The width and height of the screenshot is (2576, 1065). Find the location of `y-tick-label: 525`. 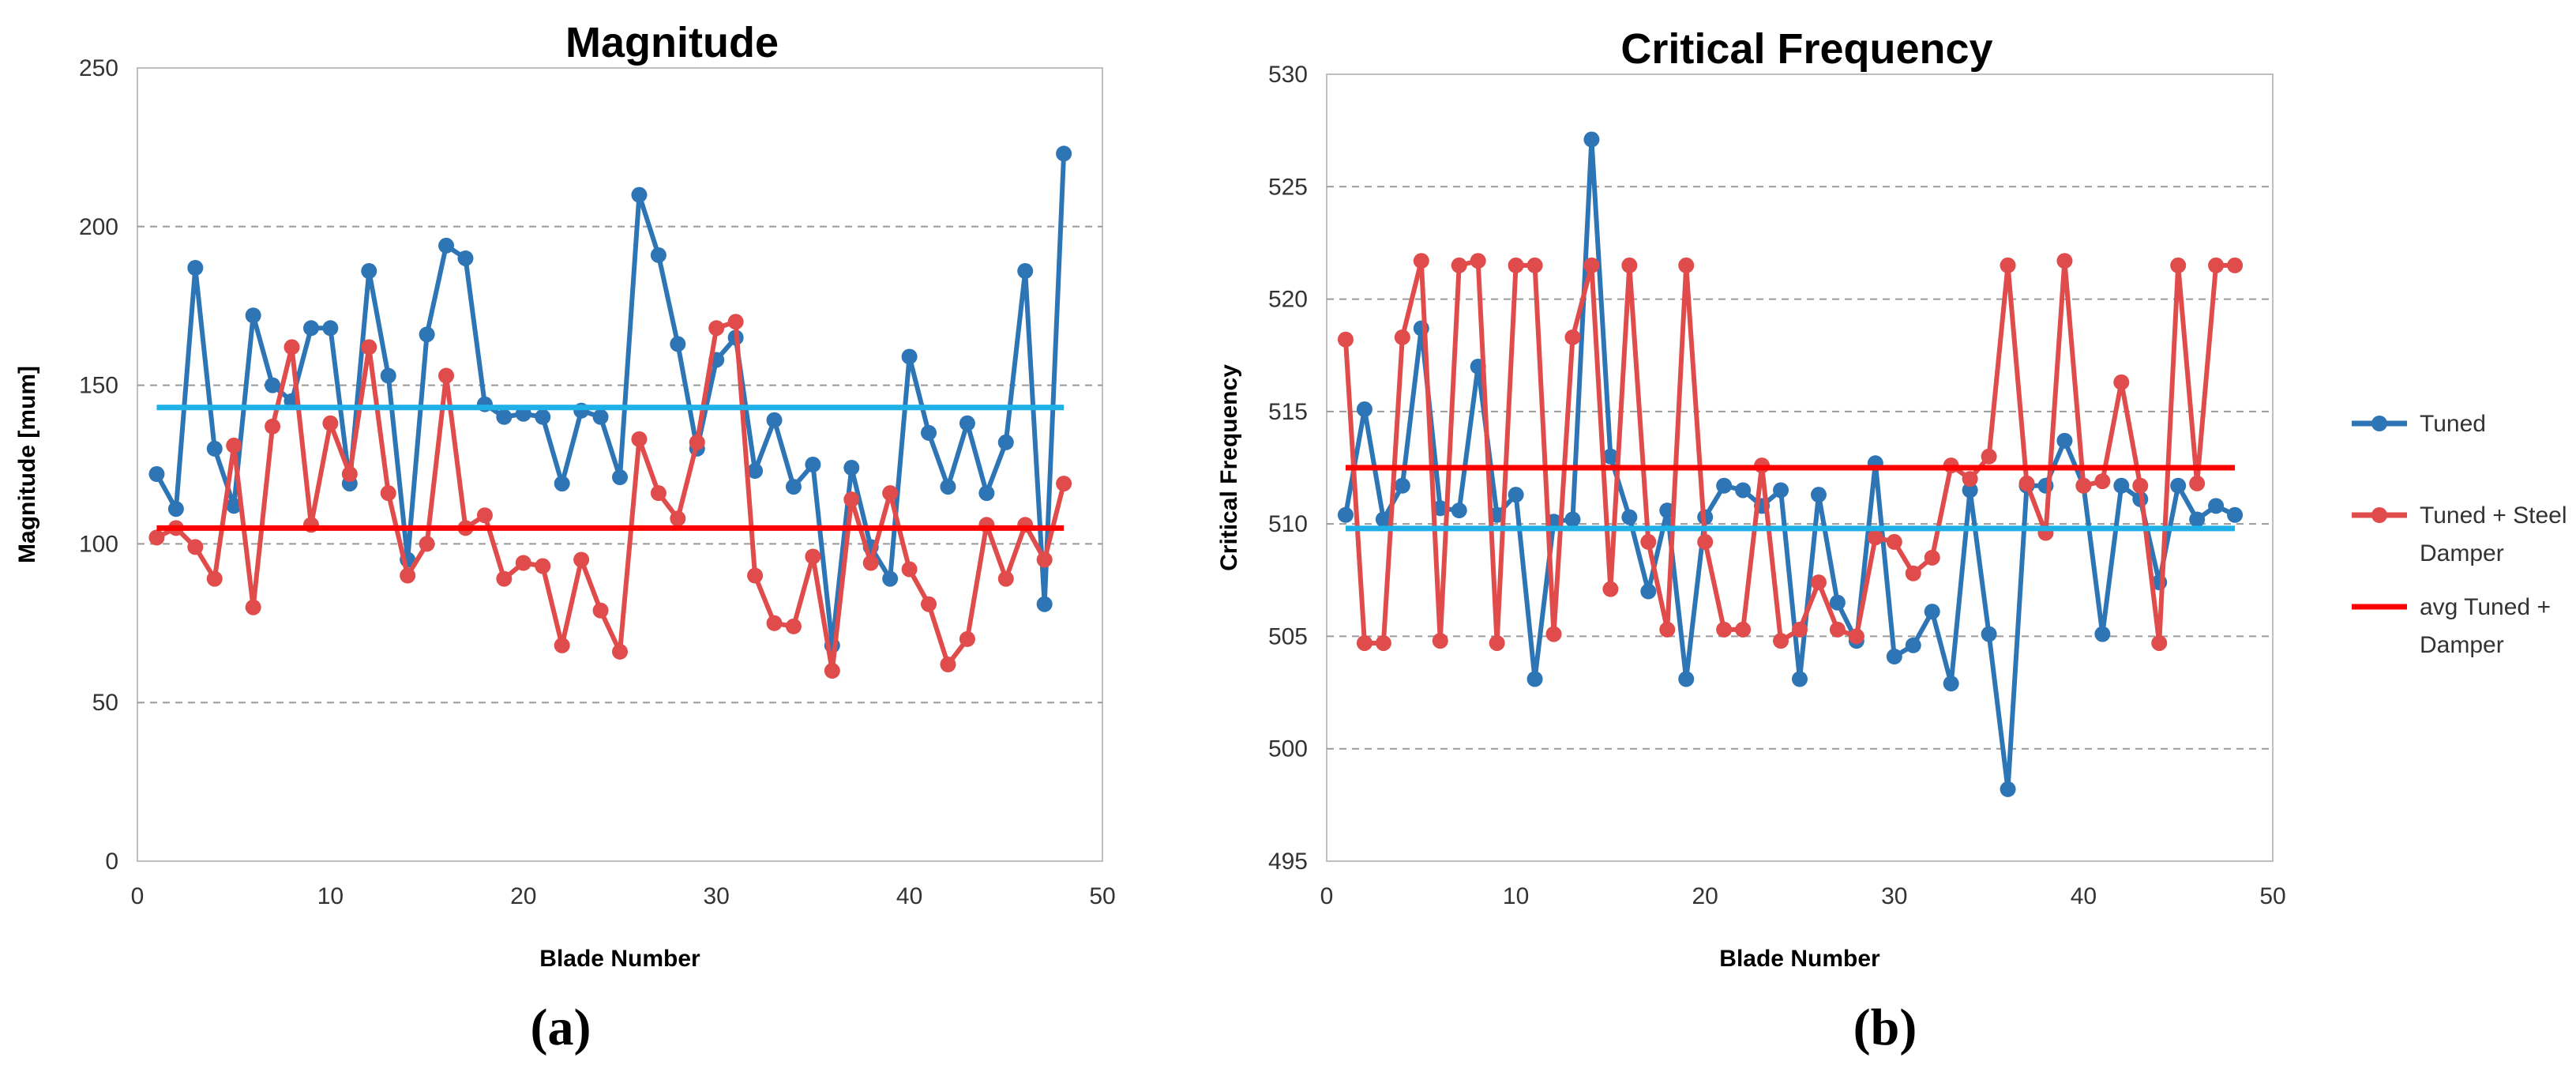

y-tick-label: 525 is located at coordinates (1288, 187).